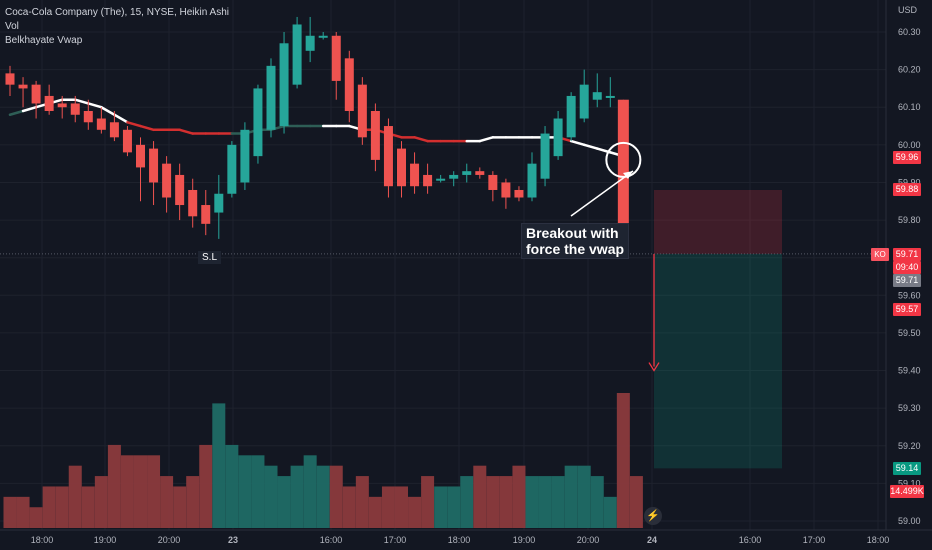 The image size is (932, 550). I want to click on annotation-line-1: Breakout with, so click(572, 233).